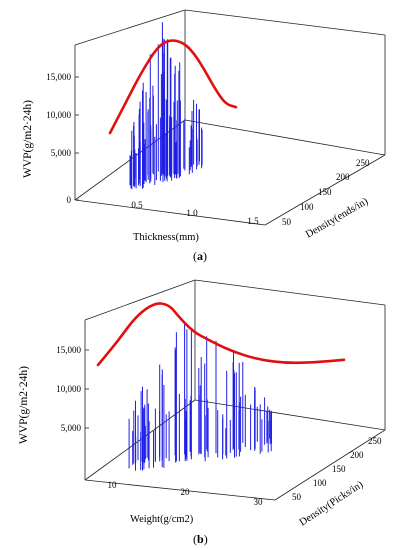 The image size is (403, 550). I want to click on panel-b-curve, so click(221, 334).